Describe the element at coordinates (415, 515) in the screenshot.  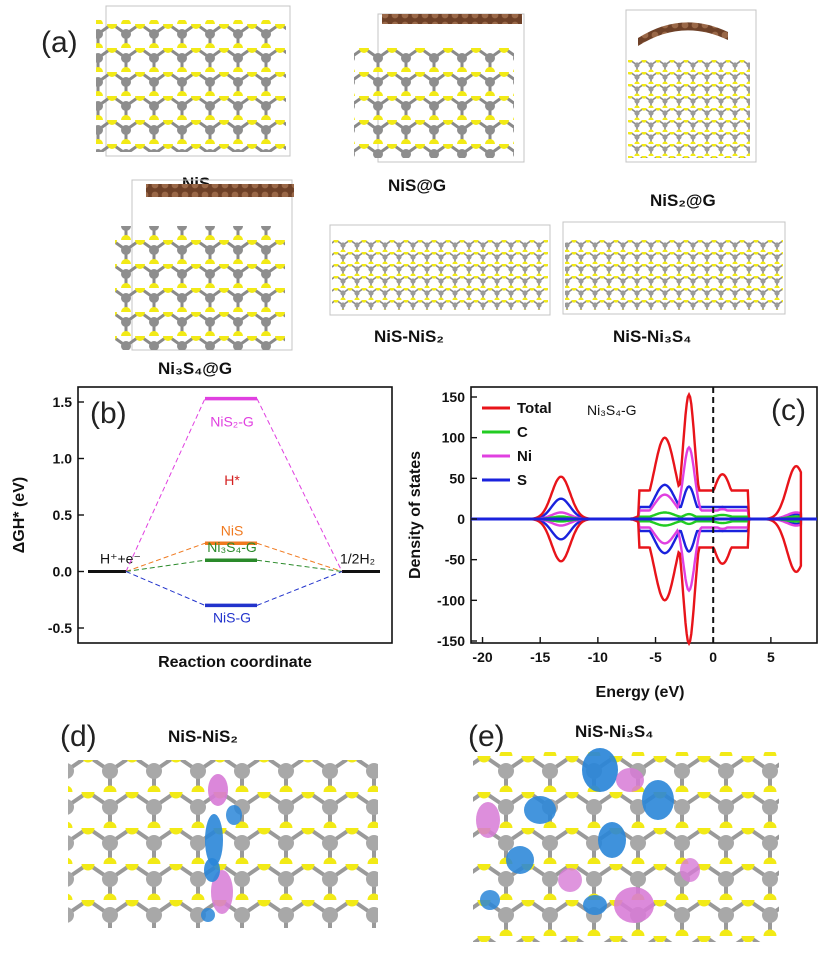
I see `chart-c-ylabel: Density of states` at that location.